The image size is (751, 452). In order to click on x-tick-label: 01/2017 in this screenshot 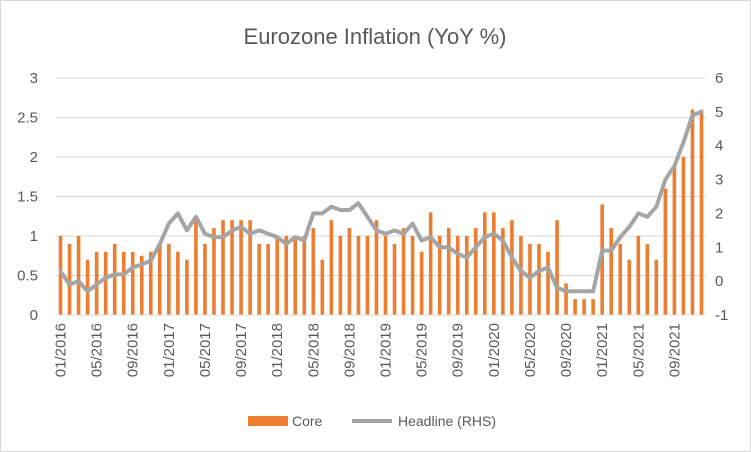, I will do `click(169, 350)`.